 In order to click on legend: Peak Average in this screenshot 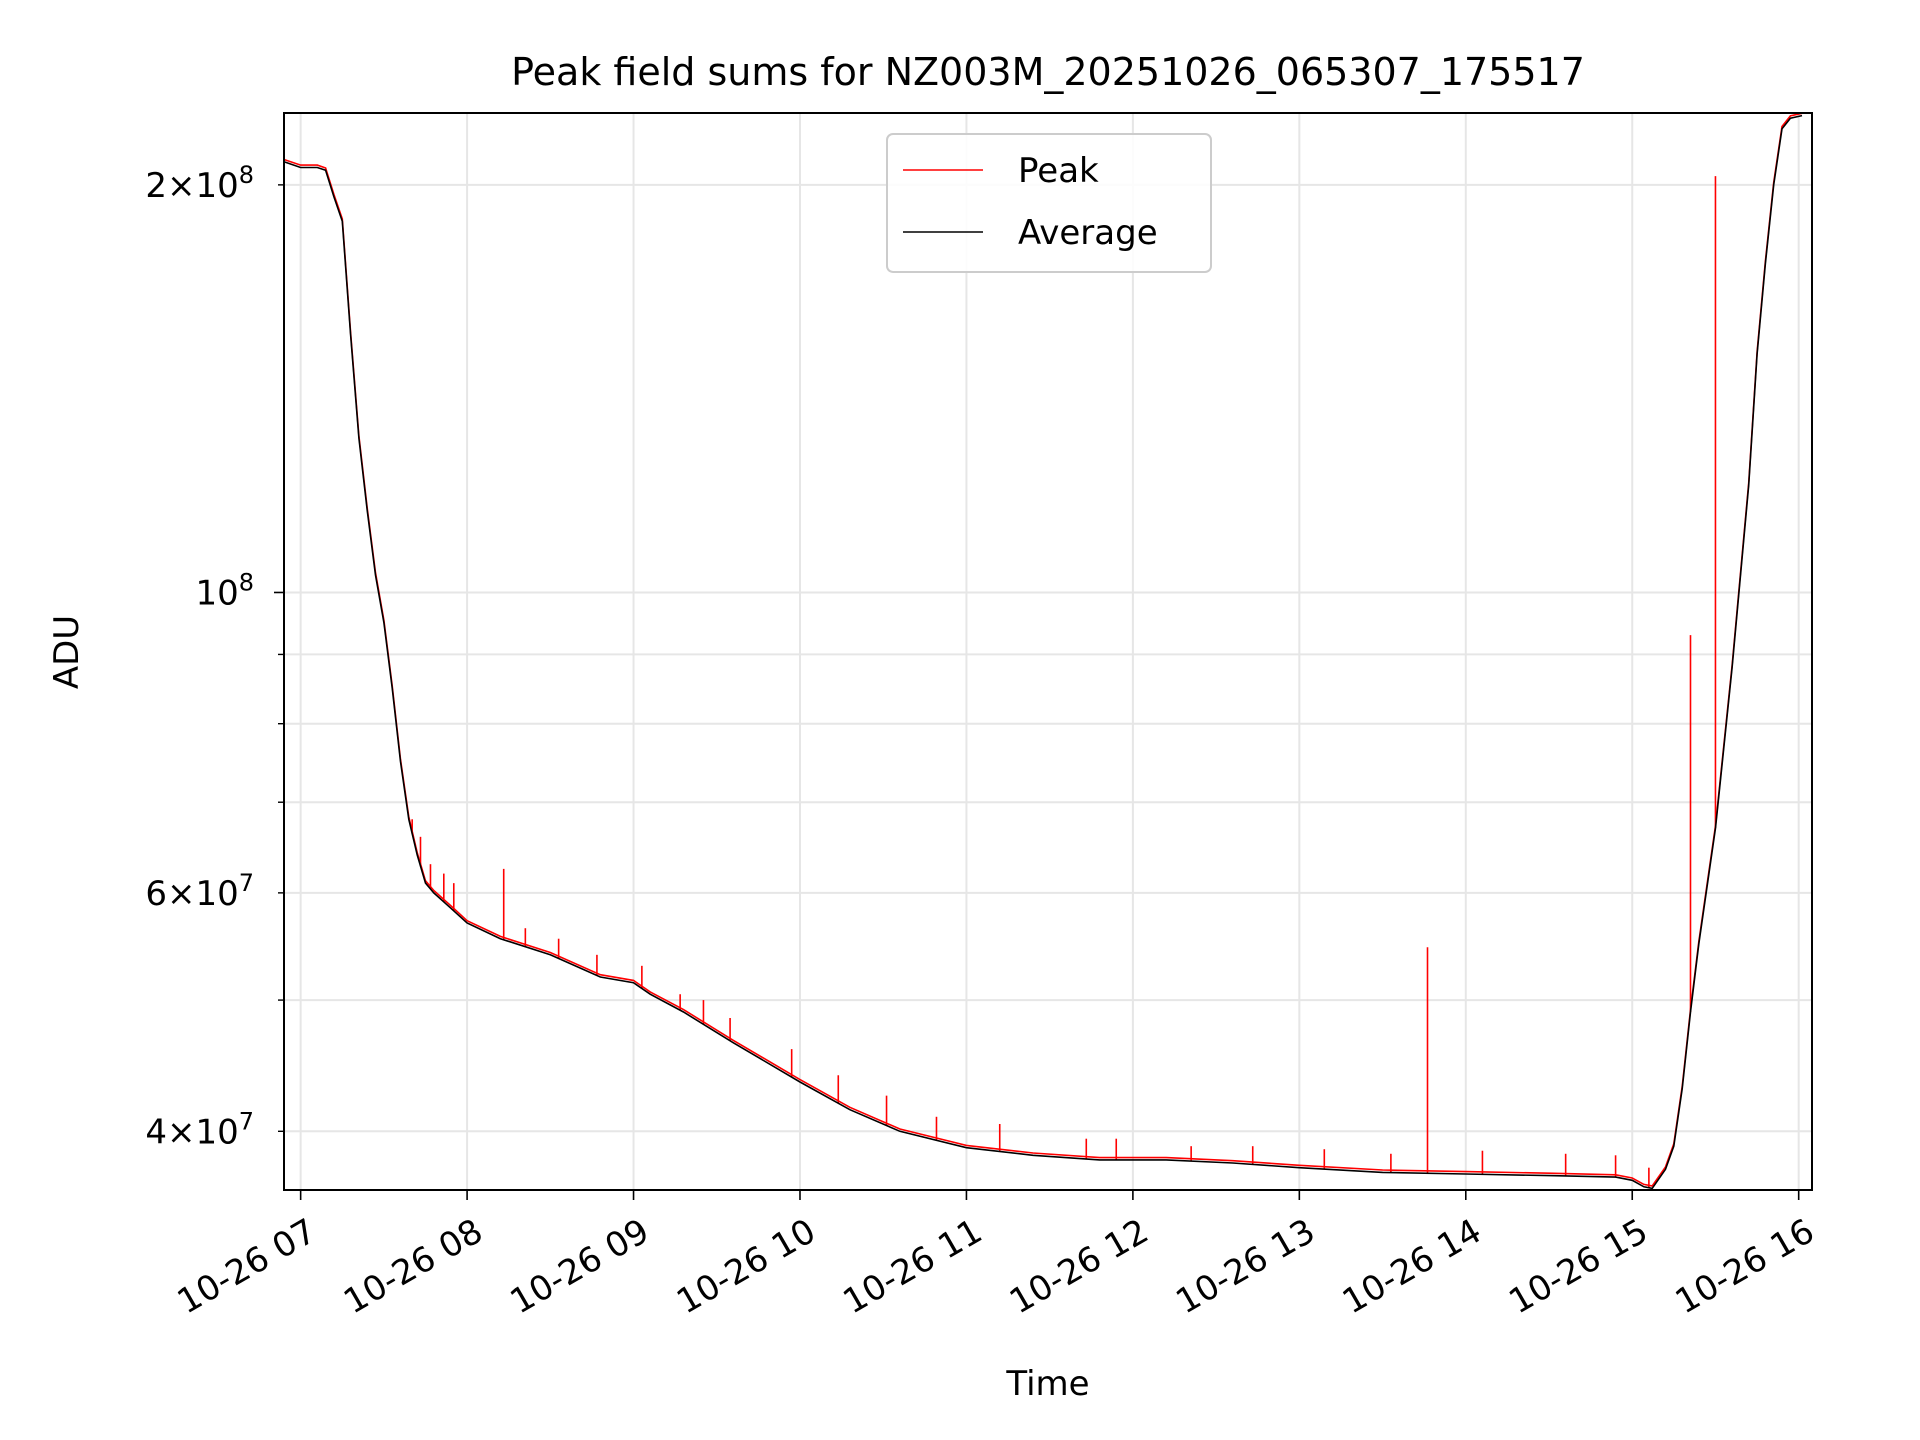, I will do `click(1049, 203)`.